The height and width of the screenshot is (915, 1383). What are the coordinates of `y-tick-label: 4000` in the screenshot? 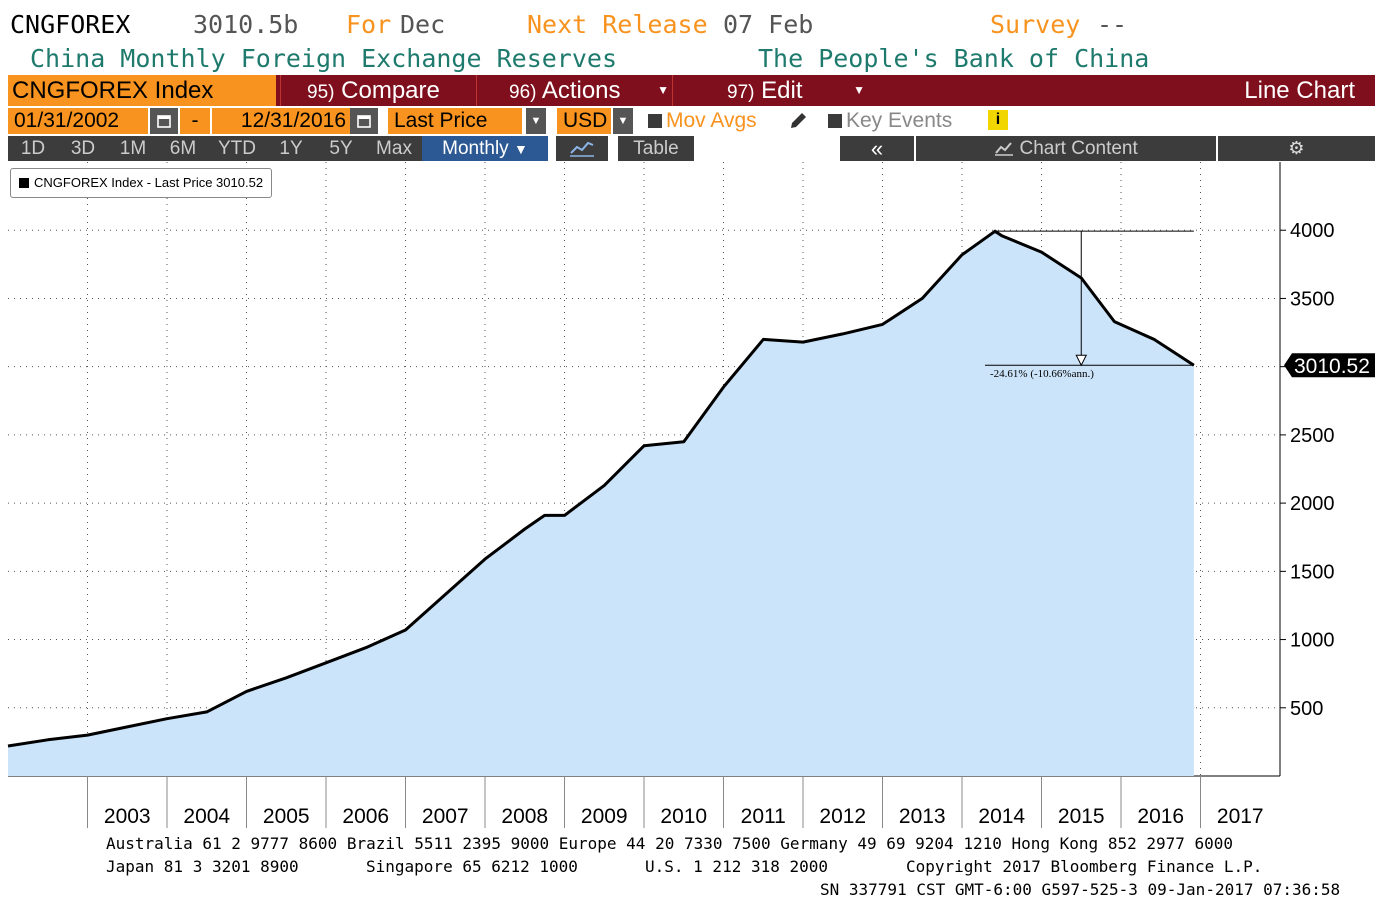 It's located at (1312, 231).